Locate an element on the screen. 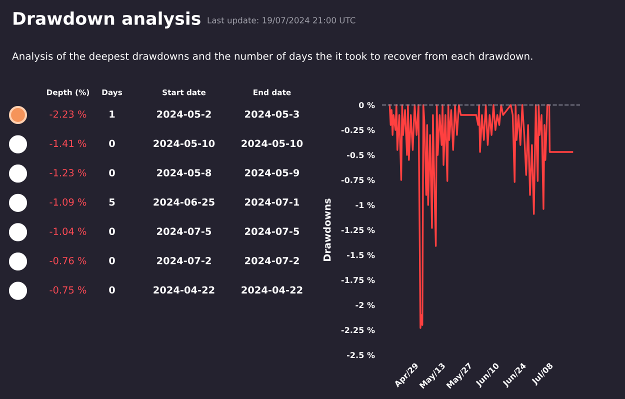 This screenshot has width=625, height=399. y-tick-label: -0.25 % is located at coordinates (358, 130).